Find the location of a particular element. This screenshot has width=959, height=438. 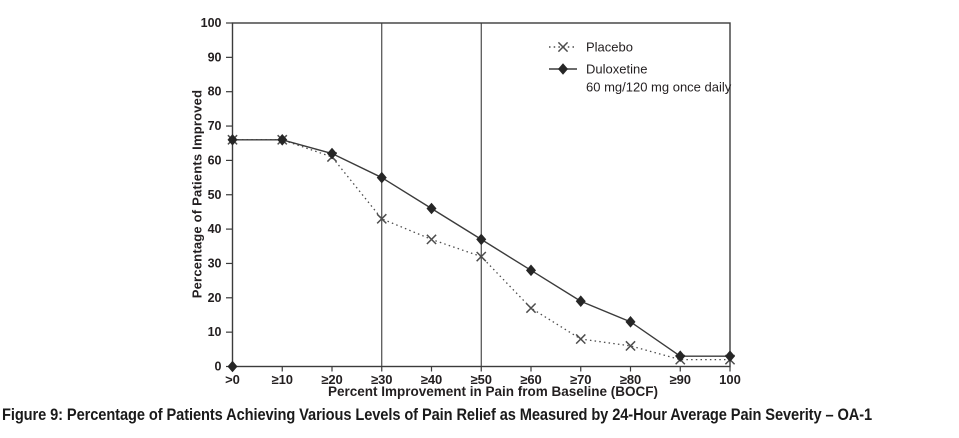

legend-duloxetine-label: Duloxetine is located at coordinates (616, 69).